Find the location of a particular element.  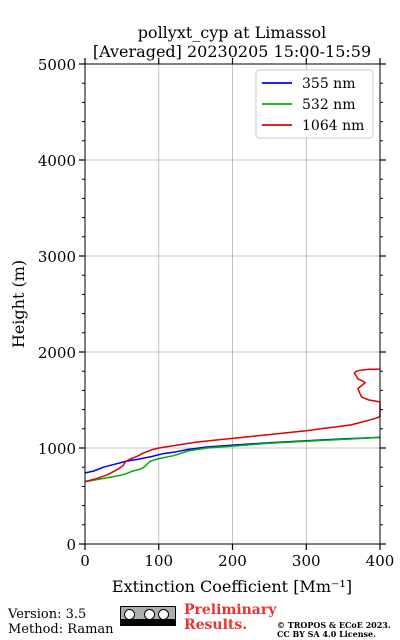

legend-label: 355 nm is located at coordinates (328, 84).